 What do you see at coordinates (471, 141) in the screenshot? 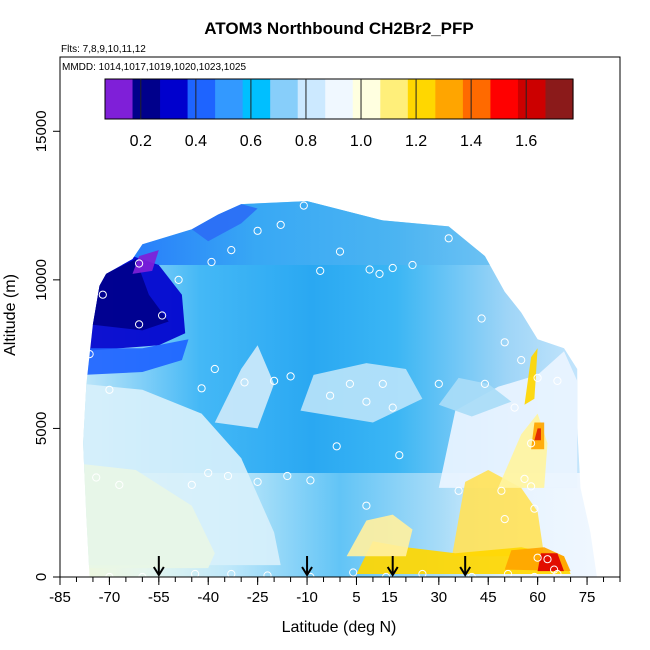
I see `colorbar-tick-label: 1.4` at bounding box center [471, 141].